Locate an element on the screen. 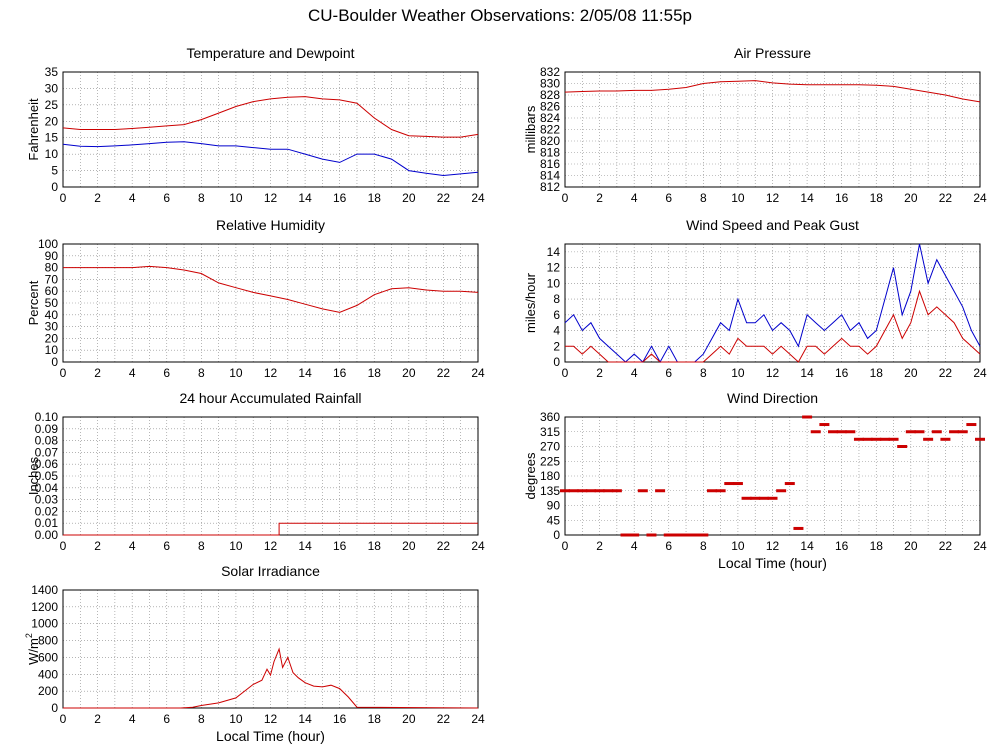  y-tick-label: 90 is located at coordinates (554, 506).